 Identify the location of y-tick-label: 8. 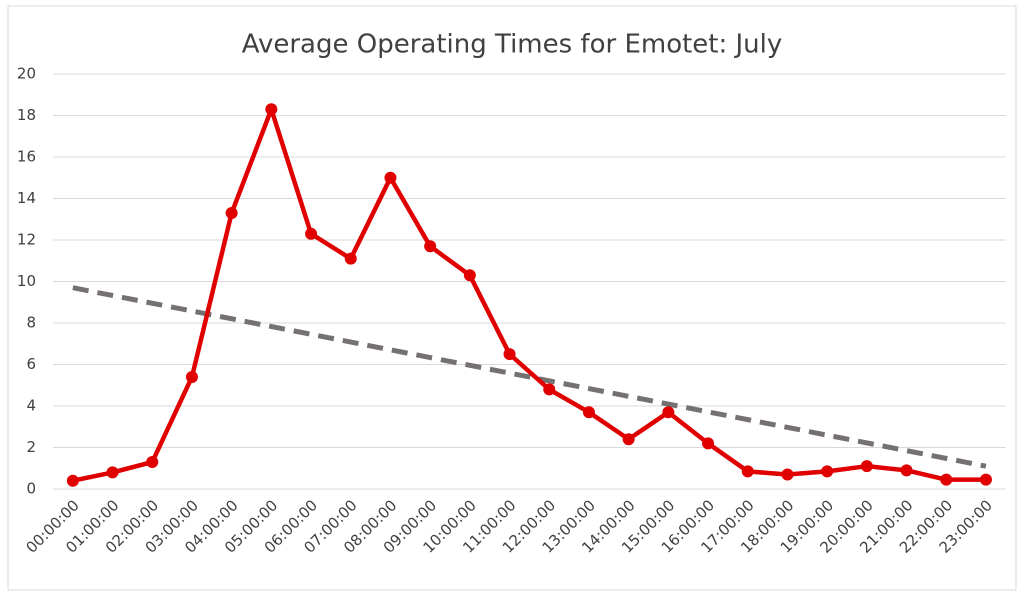
(31, 323).